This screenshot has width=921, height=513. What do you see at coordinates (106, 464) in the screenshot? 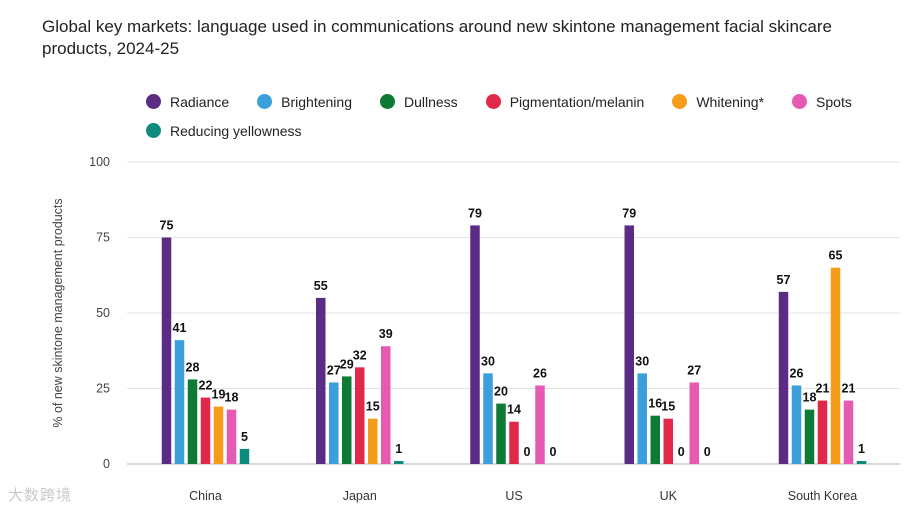
I see `y-tick-label: 0` at bounding box center [106, 464].